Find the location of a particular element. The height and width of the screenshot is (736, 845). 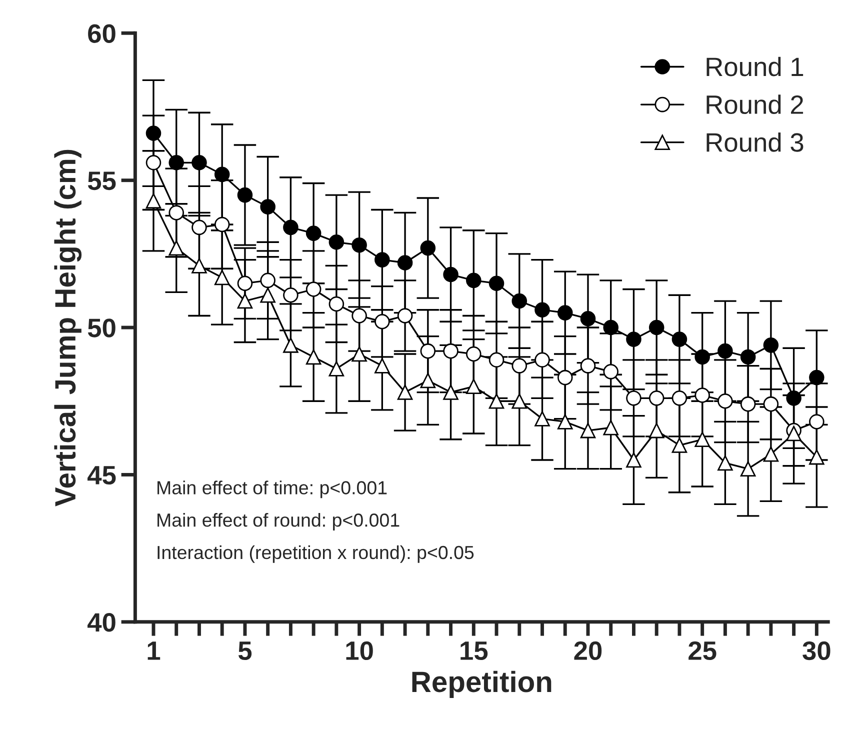

y-tick-label: 50 is located at coordinates (102, 328).